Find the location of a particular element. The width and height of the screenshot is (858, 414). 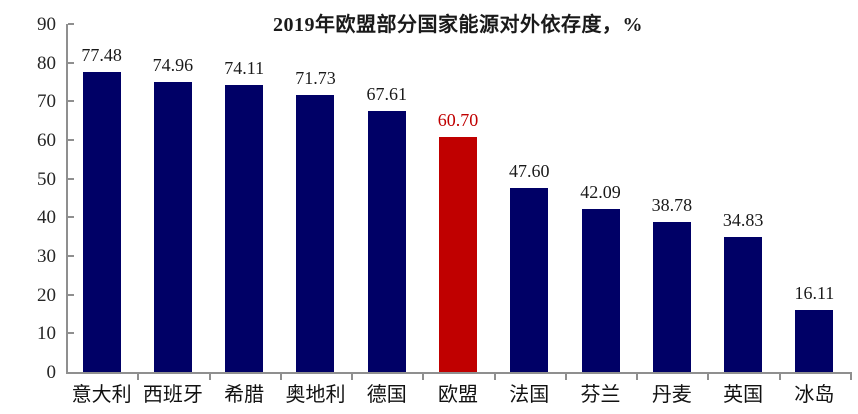

x-category-label: 奥地利 is located at coordinates (315, 395).